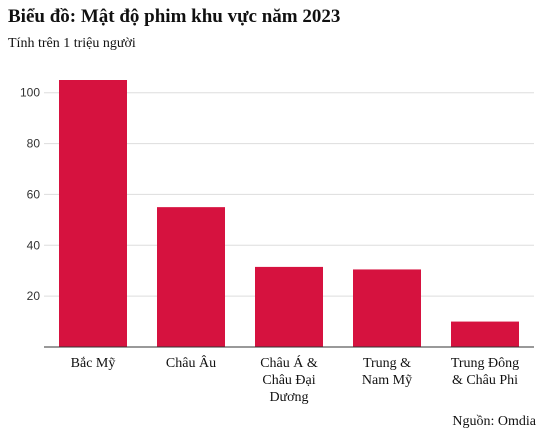  What do you see at coordinates (289, 379) in the screenshot?
I see `x-tick-label-3: Châu Á & Châu Đại Dương` at bounding box center [289, 379].